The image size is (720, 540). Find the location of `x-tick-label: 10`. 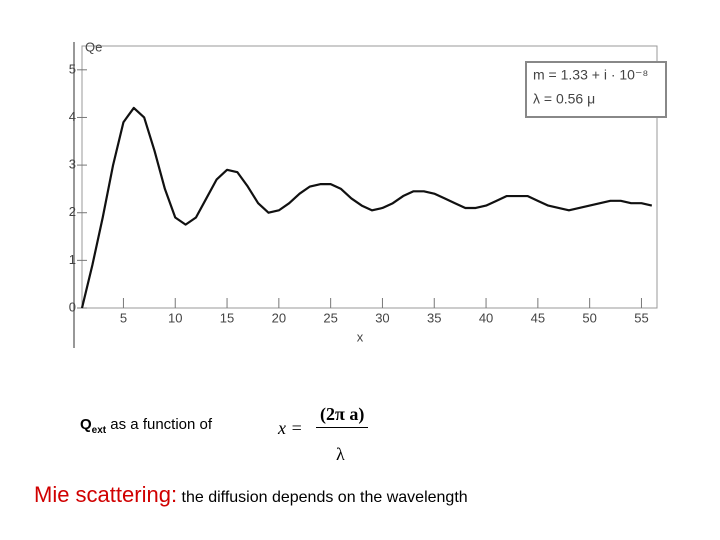

x-tick-label: 10 is located at coordinates (175, 317).